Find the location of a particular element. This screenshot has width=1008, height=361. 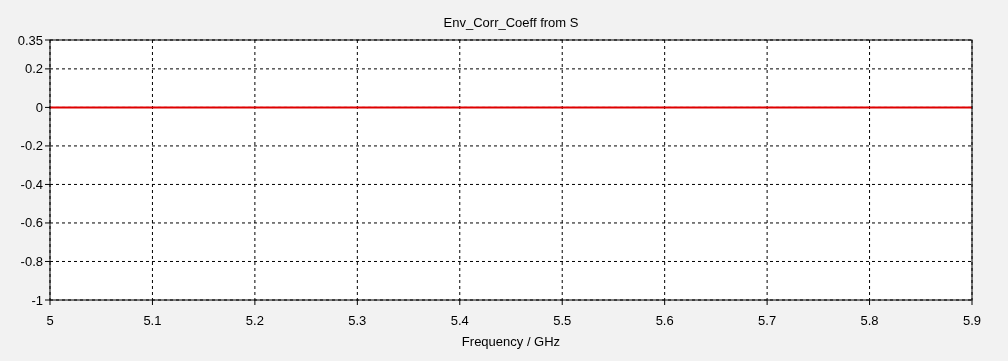

x-tick-label: 5.2 is located at coordinates (254, 320).